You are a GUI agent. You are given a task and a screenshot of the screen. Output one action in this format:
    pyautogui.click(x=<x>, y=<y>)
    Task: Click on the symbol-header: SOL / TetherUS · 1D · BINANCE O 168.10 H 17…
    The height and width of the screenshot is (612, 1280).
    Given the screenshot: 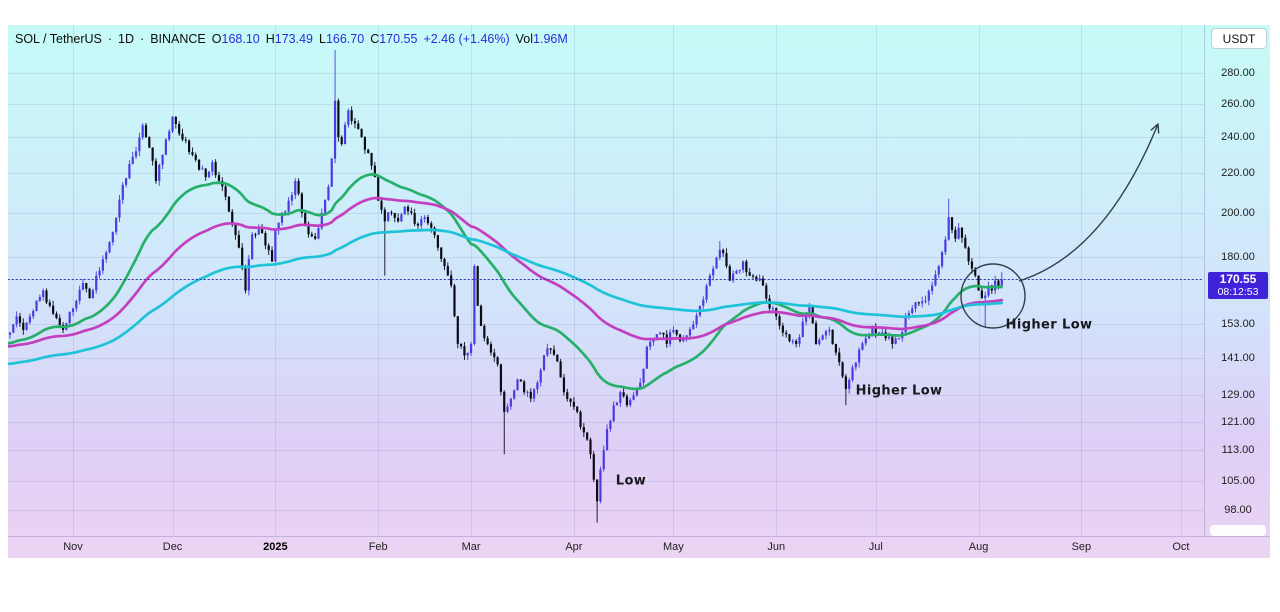 What is the action you would take?
    pyautogui.click(x=291, y=39)
    